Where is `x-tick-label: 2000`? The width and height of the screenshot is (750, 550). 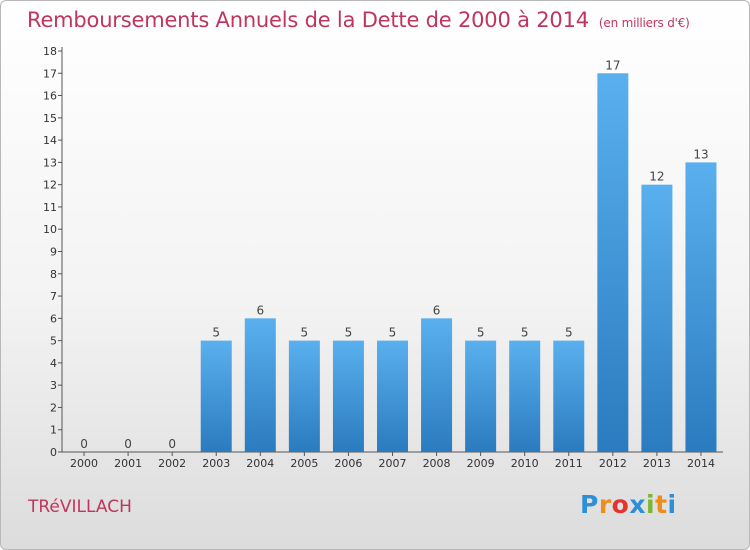 x-tick-label: 2000 is located at coordinates (84, 463).